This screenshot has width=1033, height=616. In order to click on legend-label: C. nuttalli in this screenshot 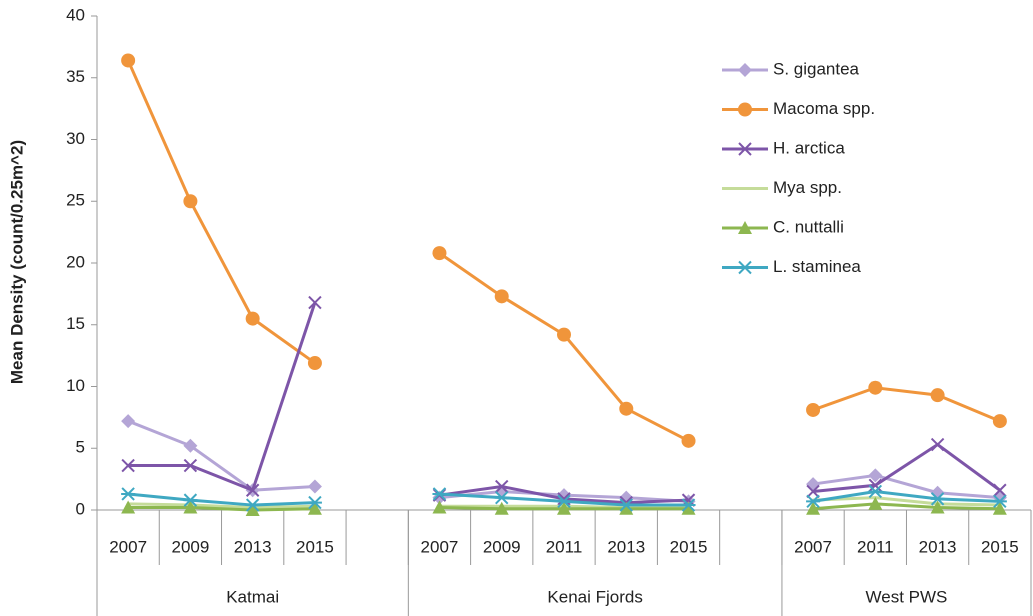, I will do `click(808, 226)`.